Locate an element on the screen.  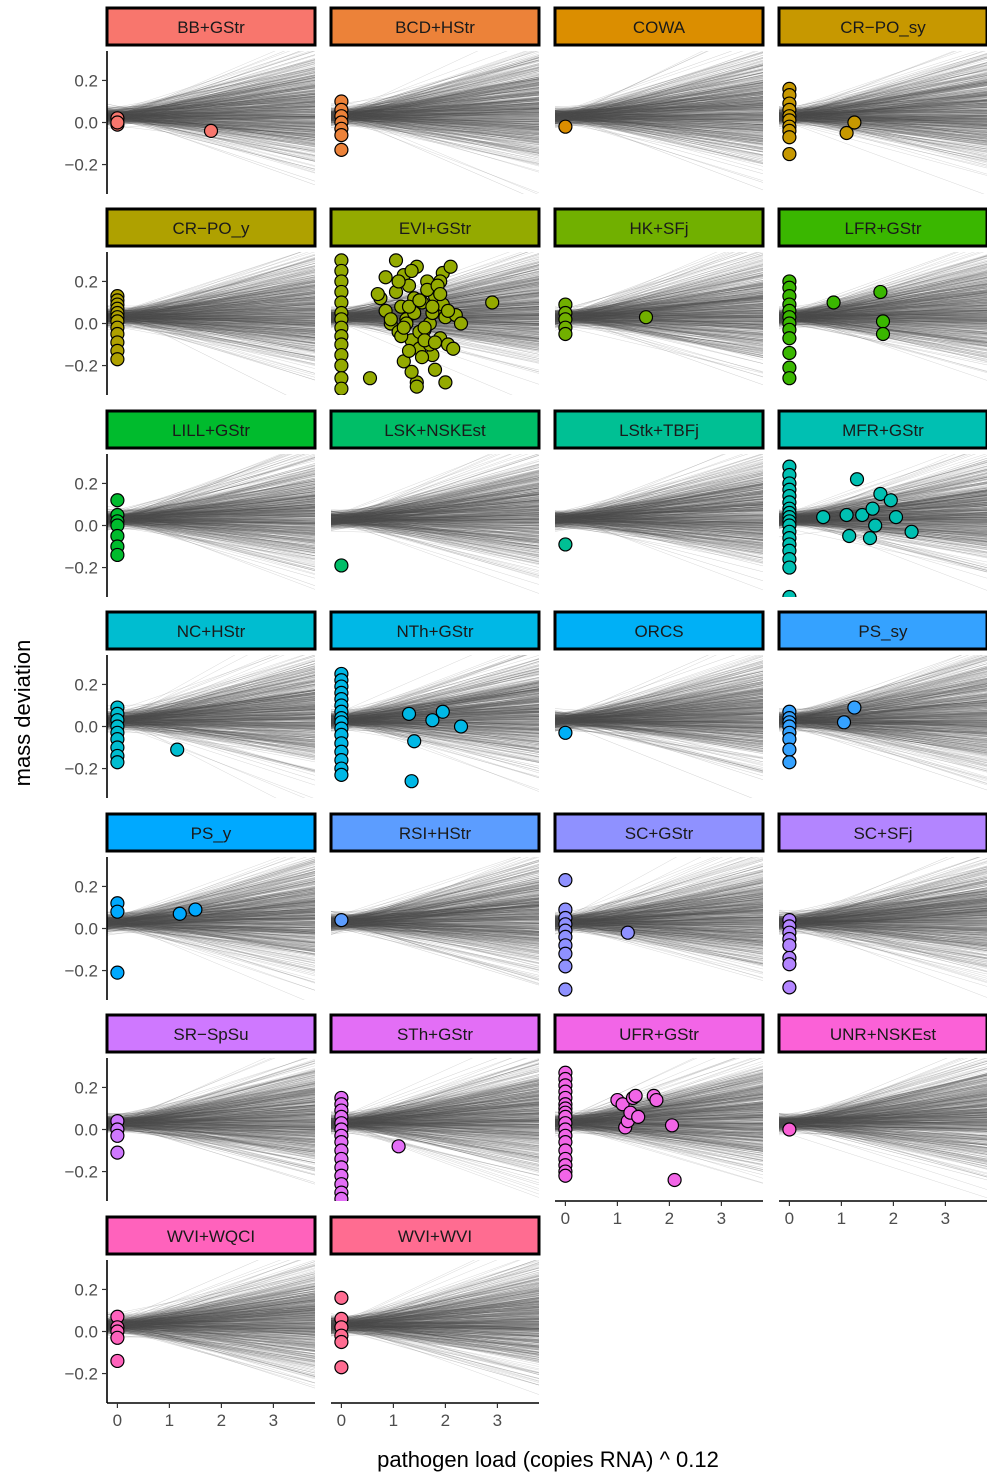
y-tick-label: 0.0 is located at coordinates (86, 1130).